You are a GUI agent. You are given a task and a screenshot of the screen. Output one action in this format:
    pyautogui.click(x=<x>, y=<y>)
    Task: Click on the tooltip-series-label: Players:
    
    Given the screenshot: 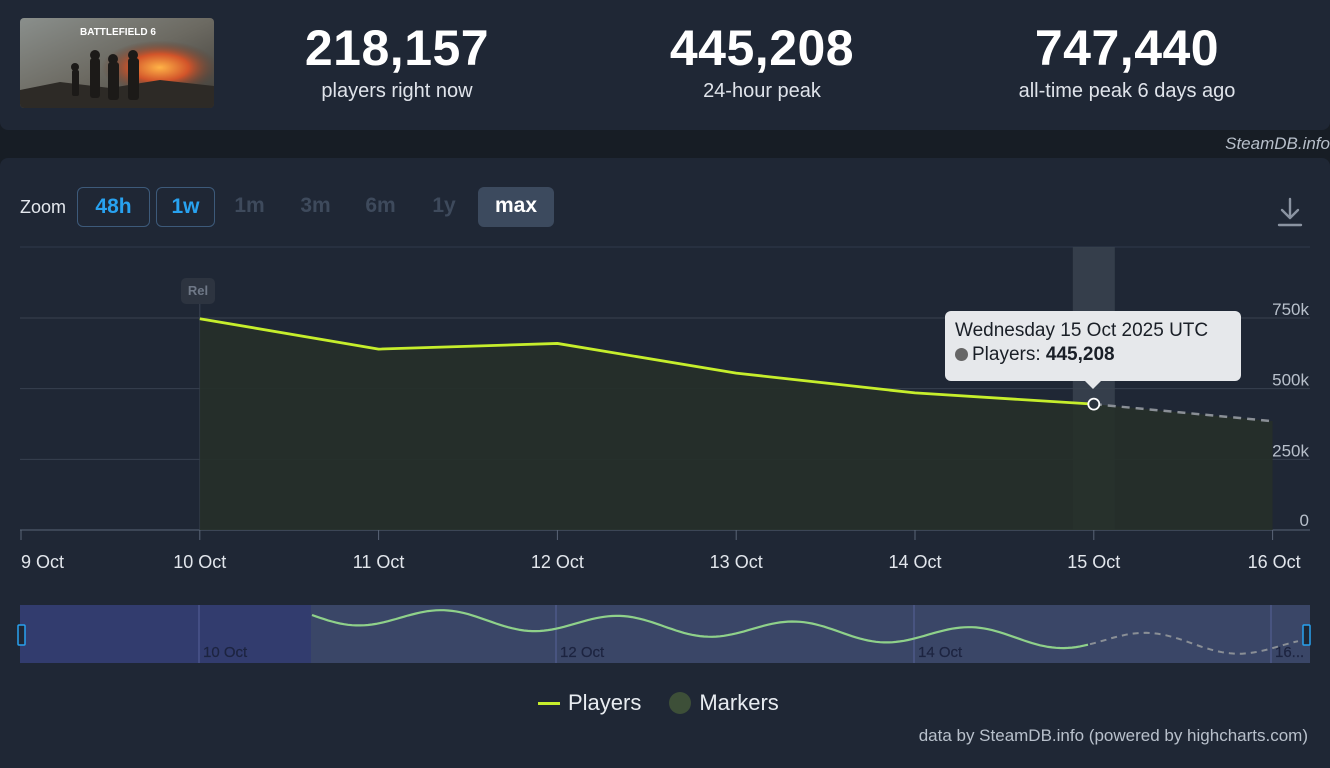 What is the action you would take?
    pyautogui.click(x=1006, y=354)
    